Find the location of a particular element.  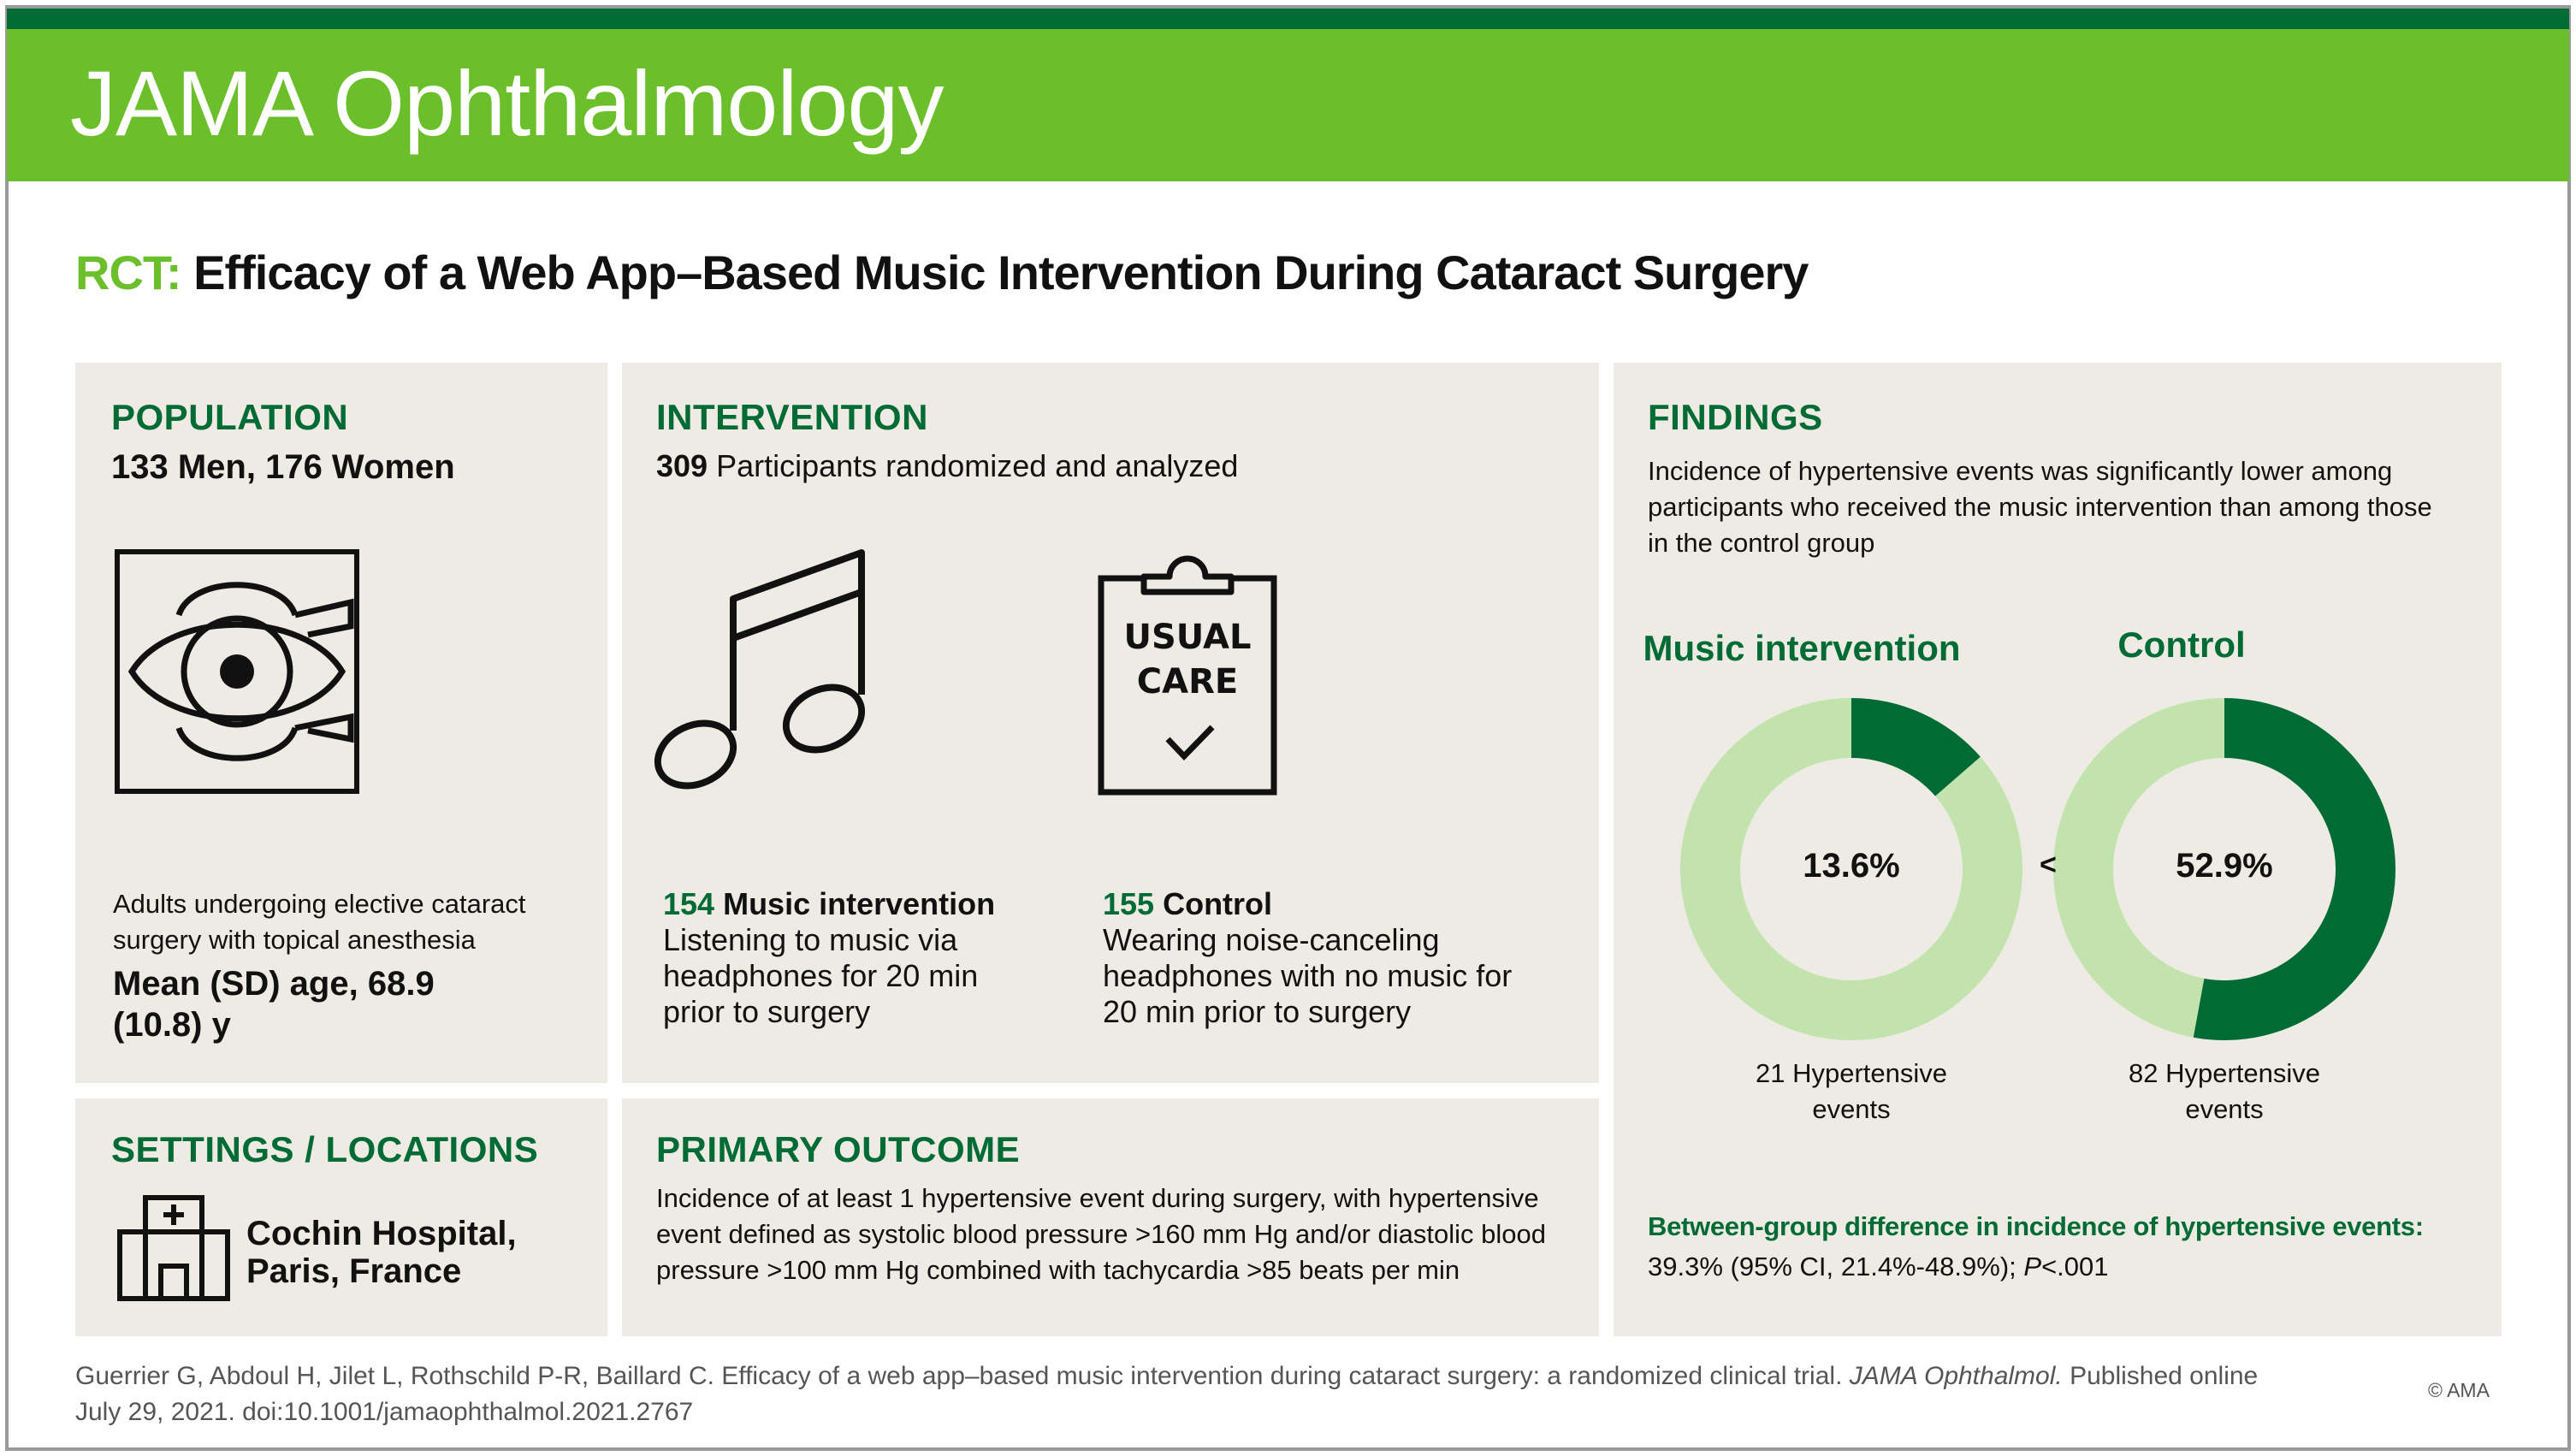

music-donut-remaining-slice is located at coordinates (1851, 869).